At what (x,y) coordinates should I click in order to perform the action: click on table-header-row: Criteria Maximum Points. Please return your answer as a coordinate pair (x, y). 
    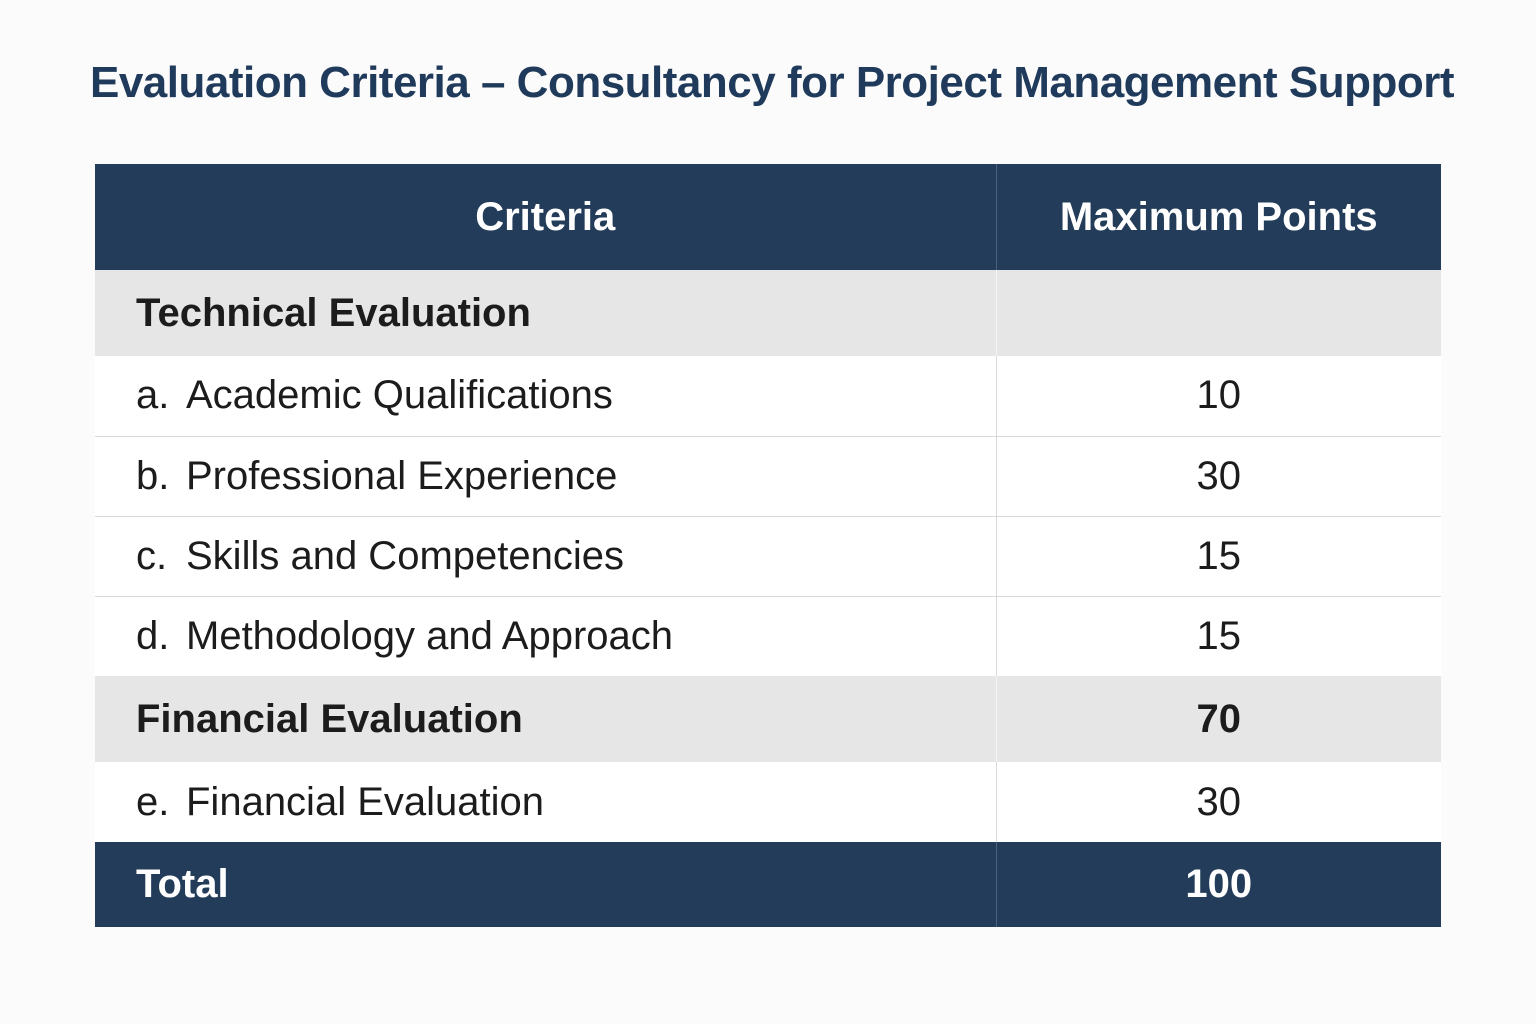
    Looking at the image, I should click on (768, 217).